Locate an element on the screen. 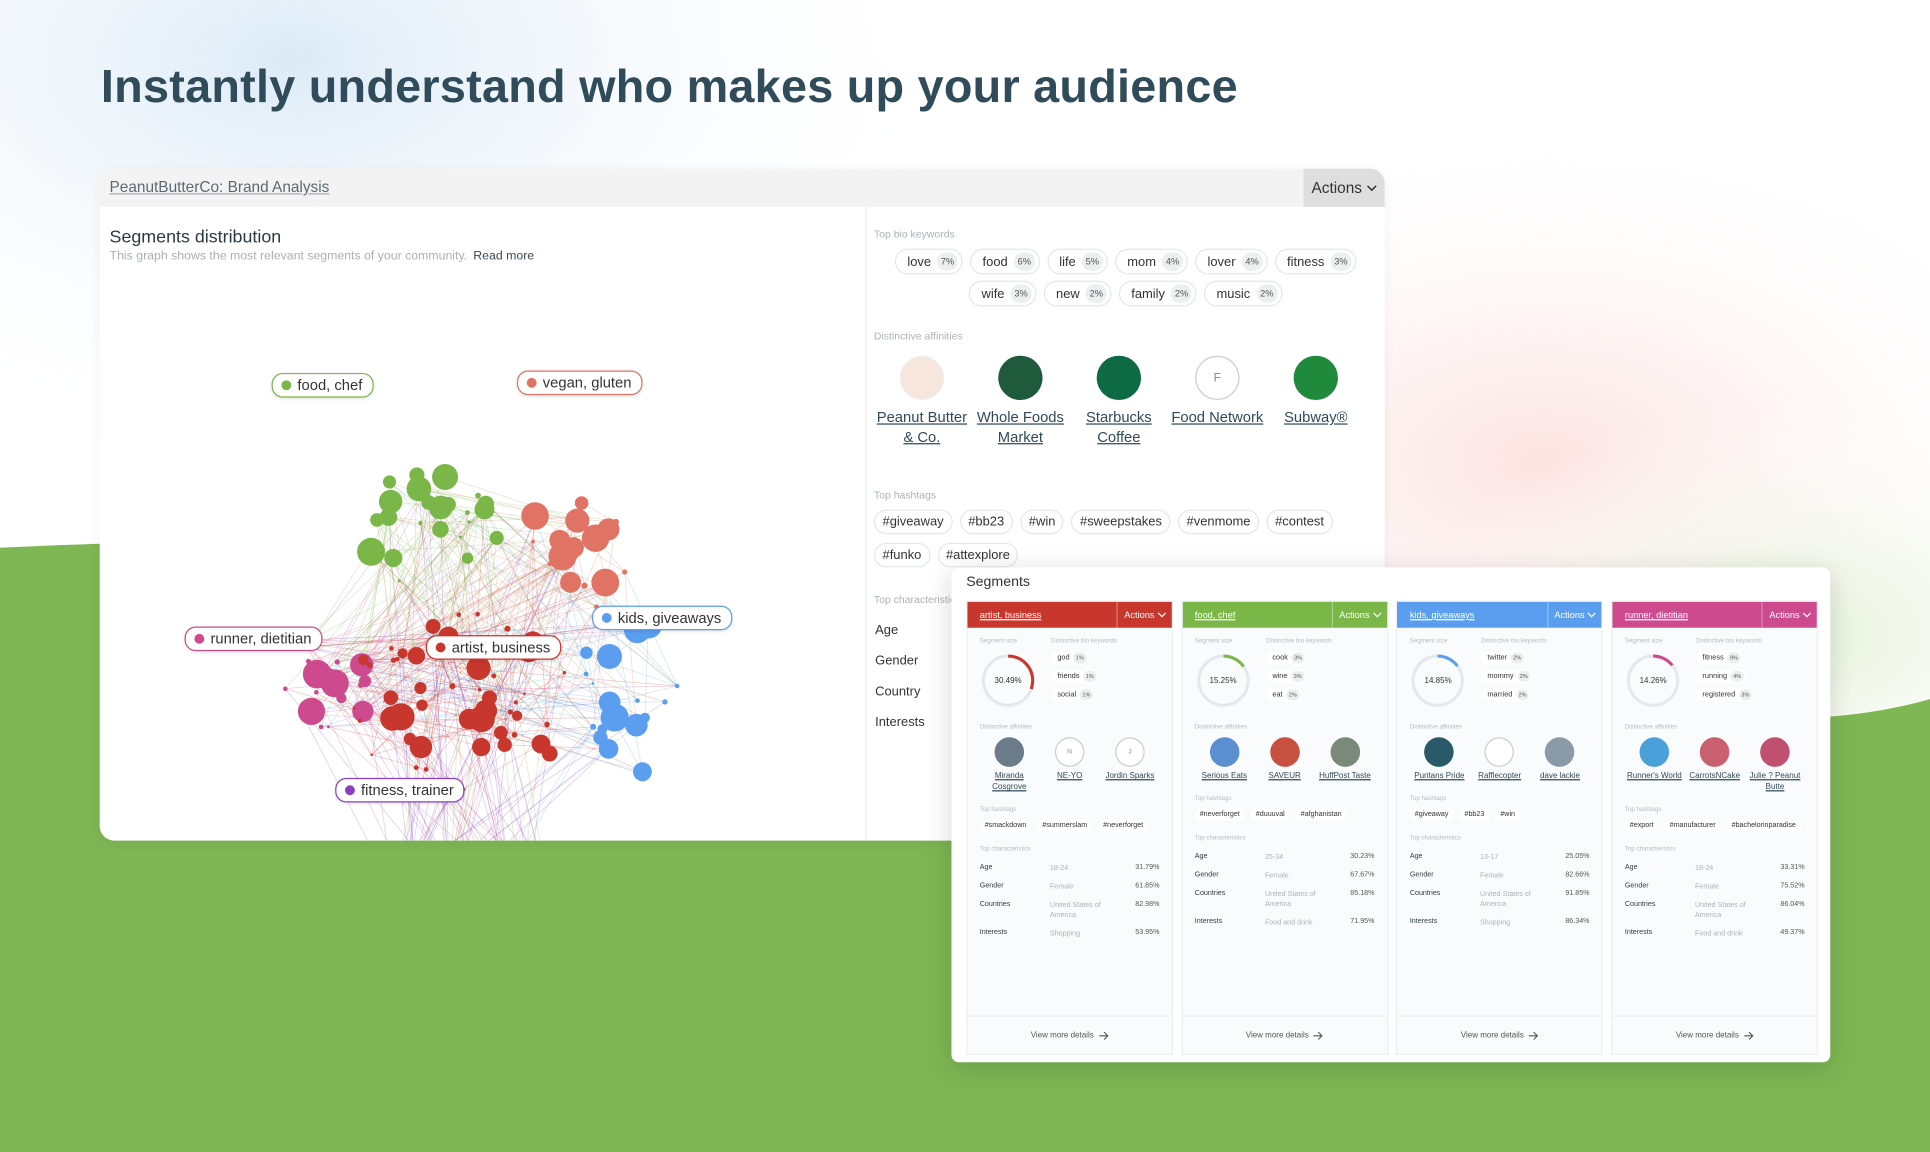 The image size is (1930, 1152). hashtag: #venmome is located at coordinates (1218, 522).